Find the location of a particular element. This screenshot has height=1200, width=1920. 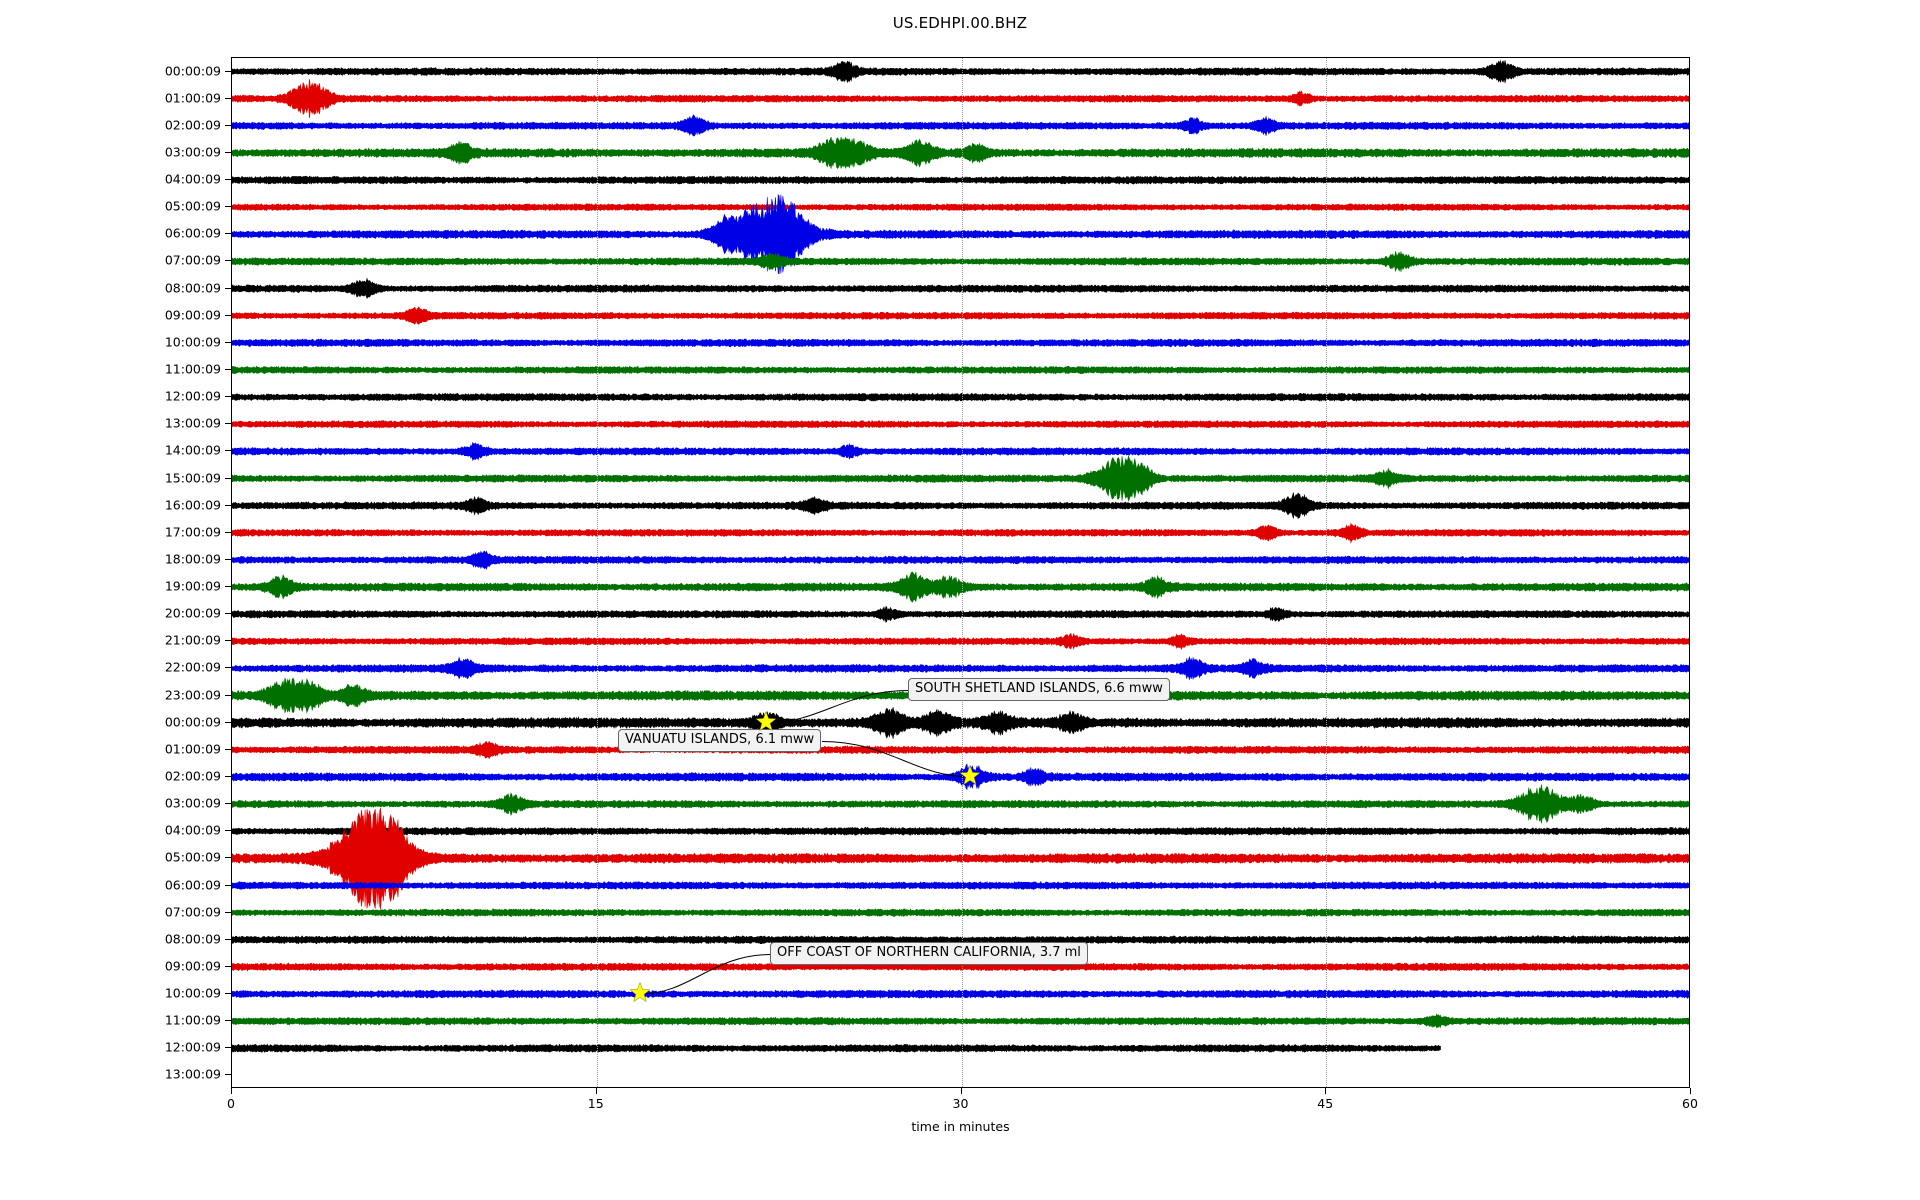

y-axis-tick-label: 10:00:09 is located at coordinates (192, 342).